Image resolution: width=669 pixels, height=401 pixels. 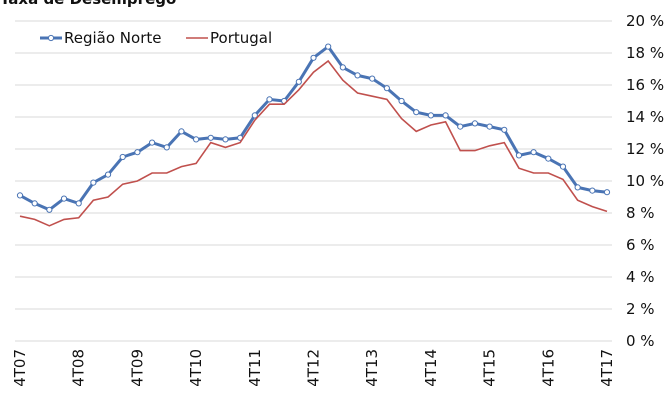 I want to click on y-tick-label: 10 %, so click(x=645, y=181).